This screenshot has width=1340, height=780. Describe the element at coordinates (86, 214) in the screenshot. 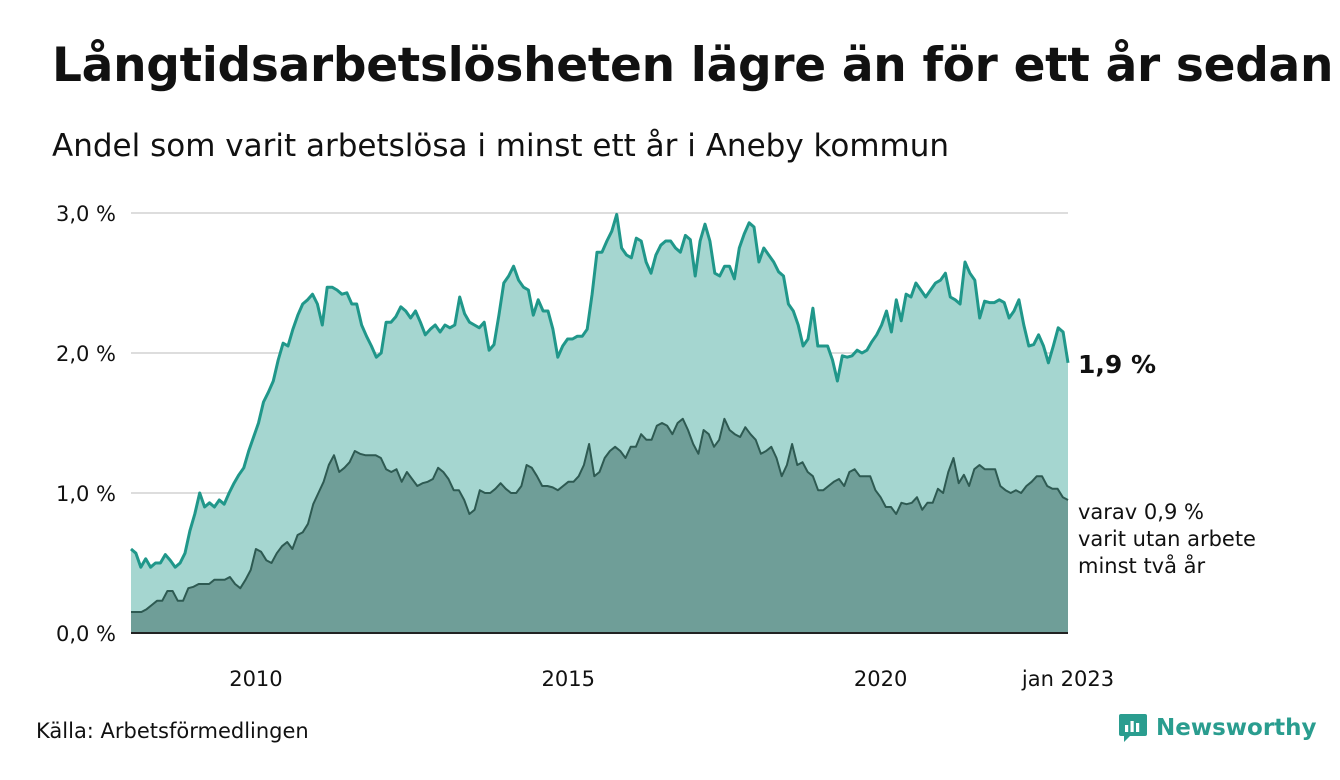

I see `y-tick-label: 3,0 %` at that location.